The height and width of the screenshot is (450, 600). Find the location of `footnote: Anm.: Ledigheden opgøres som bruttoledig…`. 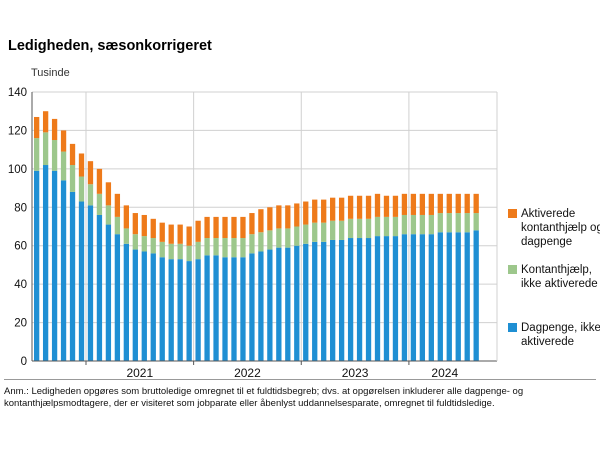

footnote: Anm.: Ledigheden opgøres som bruttoledig… is located at coordinates (264, 397).